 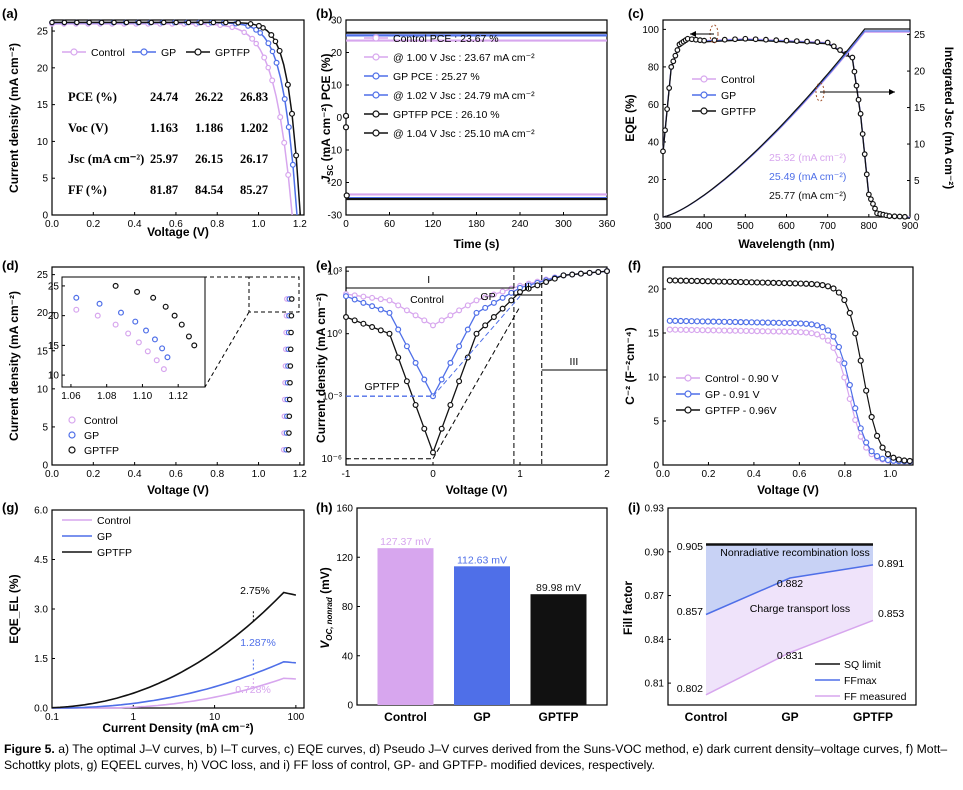 What do you see at coordinates (558, 717) in the screenshot?
I see `x-category-label: GPTFP` at bounding box center [558, 717].